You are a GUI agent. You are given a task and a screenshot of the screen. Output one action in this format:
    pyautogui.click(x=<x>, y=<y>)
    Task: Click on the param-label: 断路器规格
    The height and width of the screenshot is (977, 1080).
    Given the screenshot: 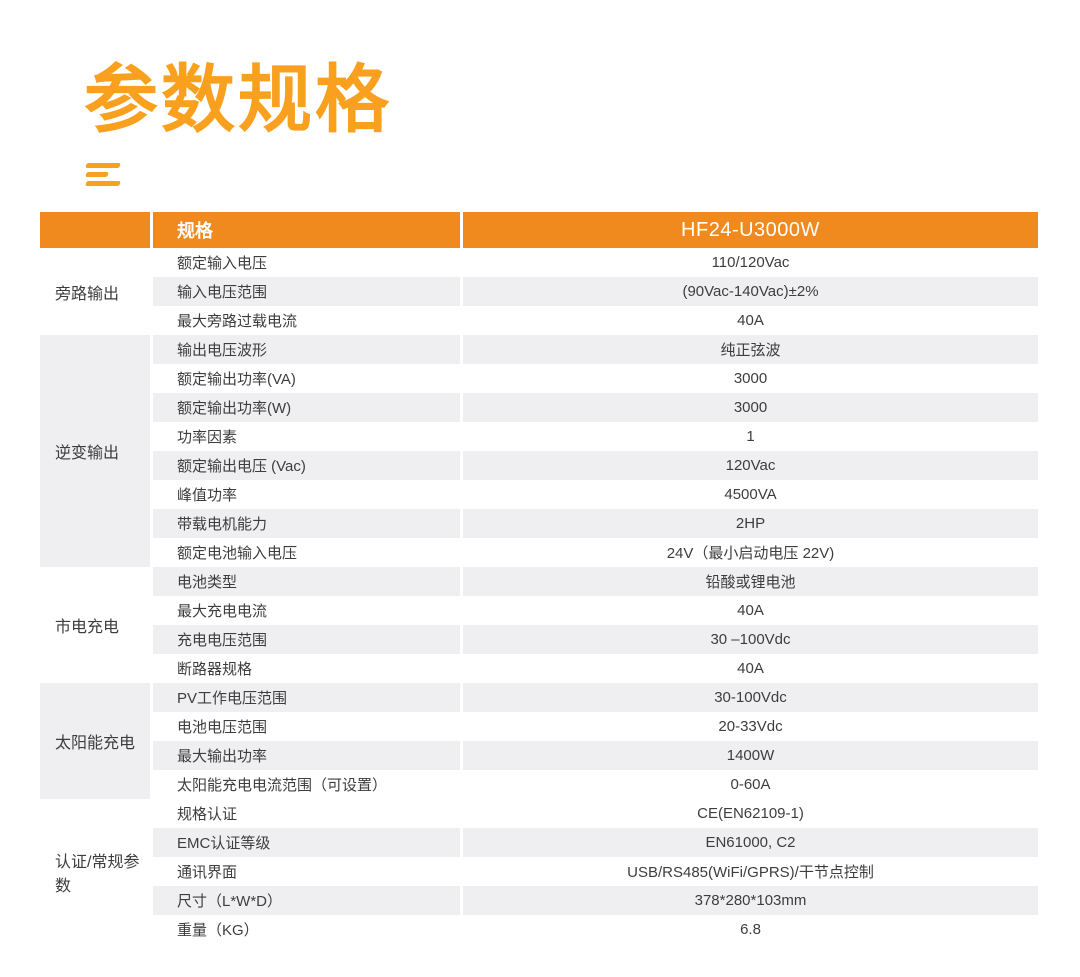 What is the action you would take?
    pyautogui.click(x=306, y=668)
    